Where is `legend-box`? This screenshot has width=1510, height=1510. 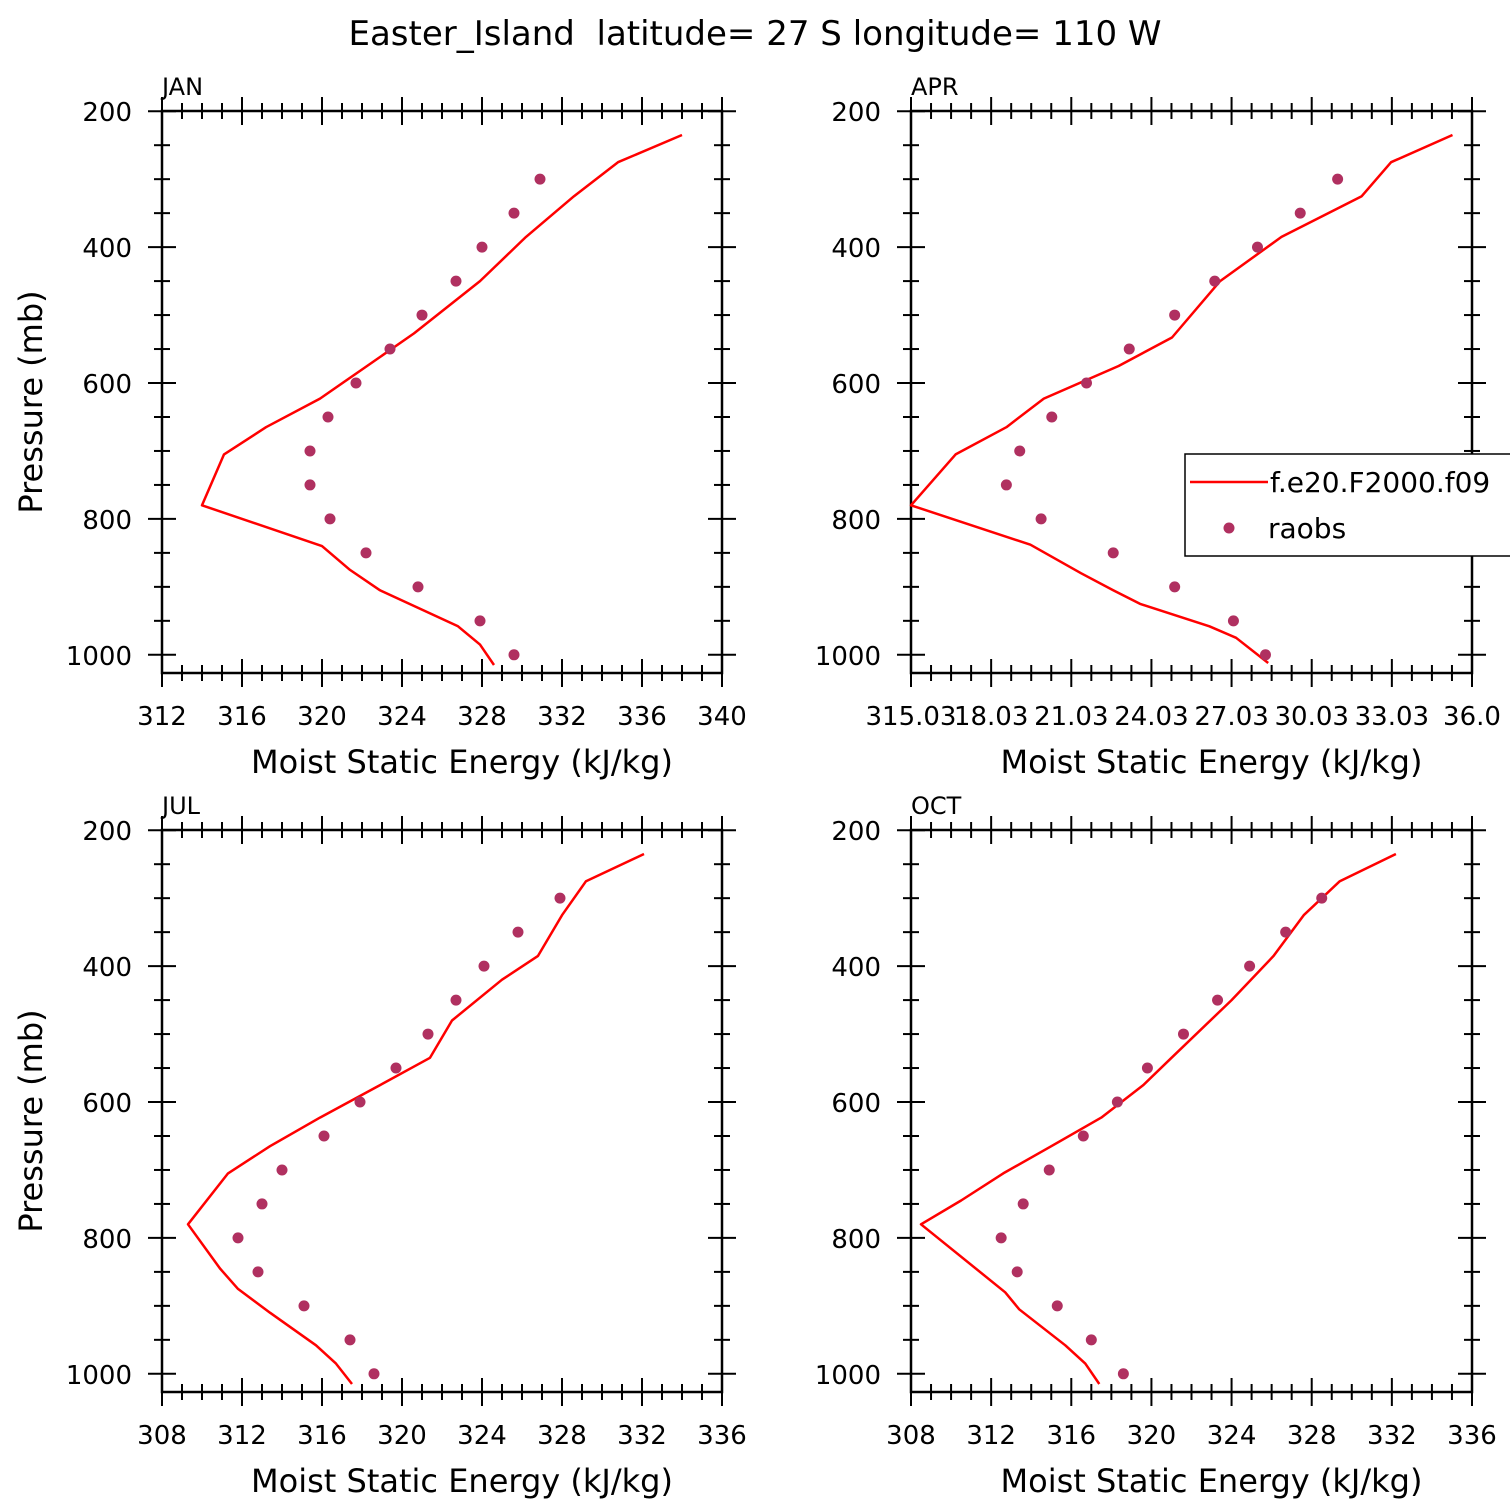 legend-box is located at coordinates (1347, 505).